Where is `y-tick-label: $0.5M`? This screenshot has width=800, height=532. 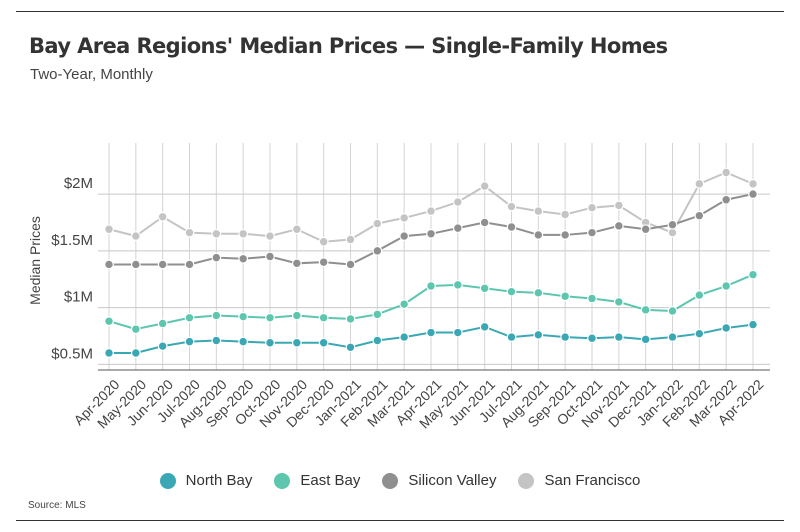 y-tick-label: $0.5M is located at coordinates (72, 353).